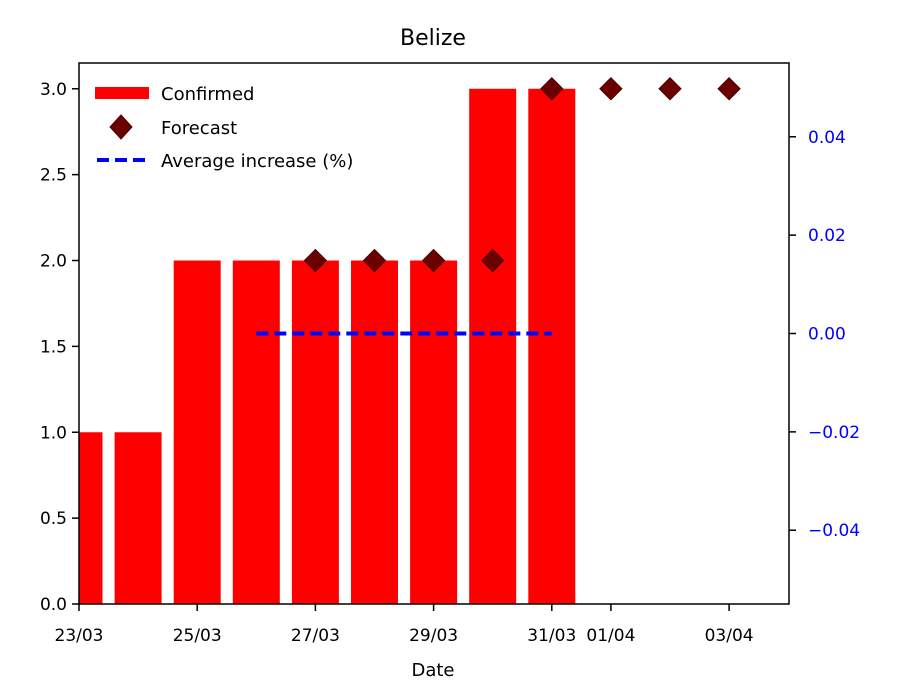 This screenshot has height=700, width=900. I want to click on y-axis-right: −0.04 −0.02 0.00 0.02 0.04, so click(824, 334).